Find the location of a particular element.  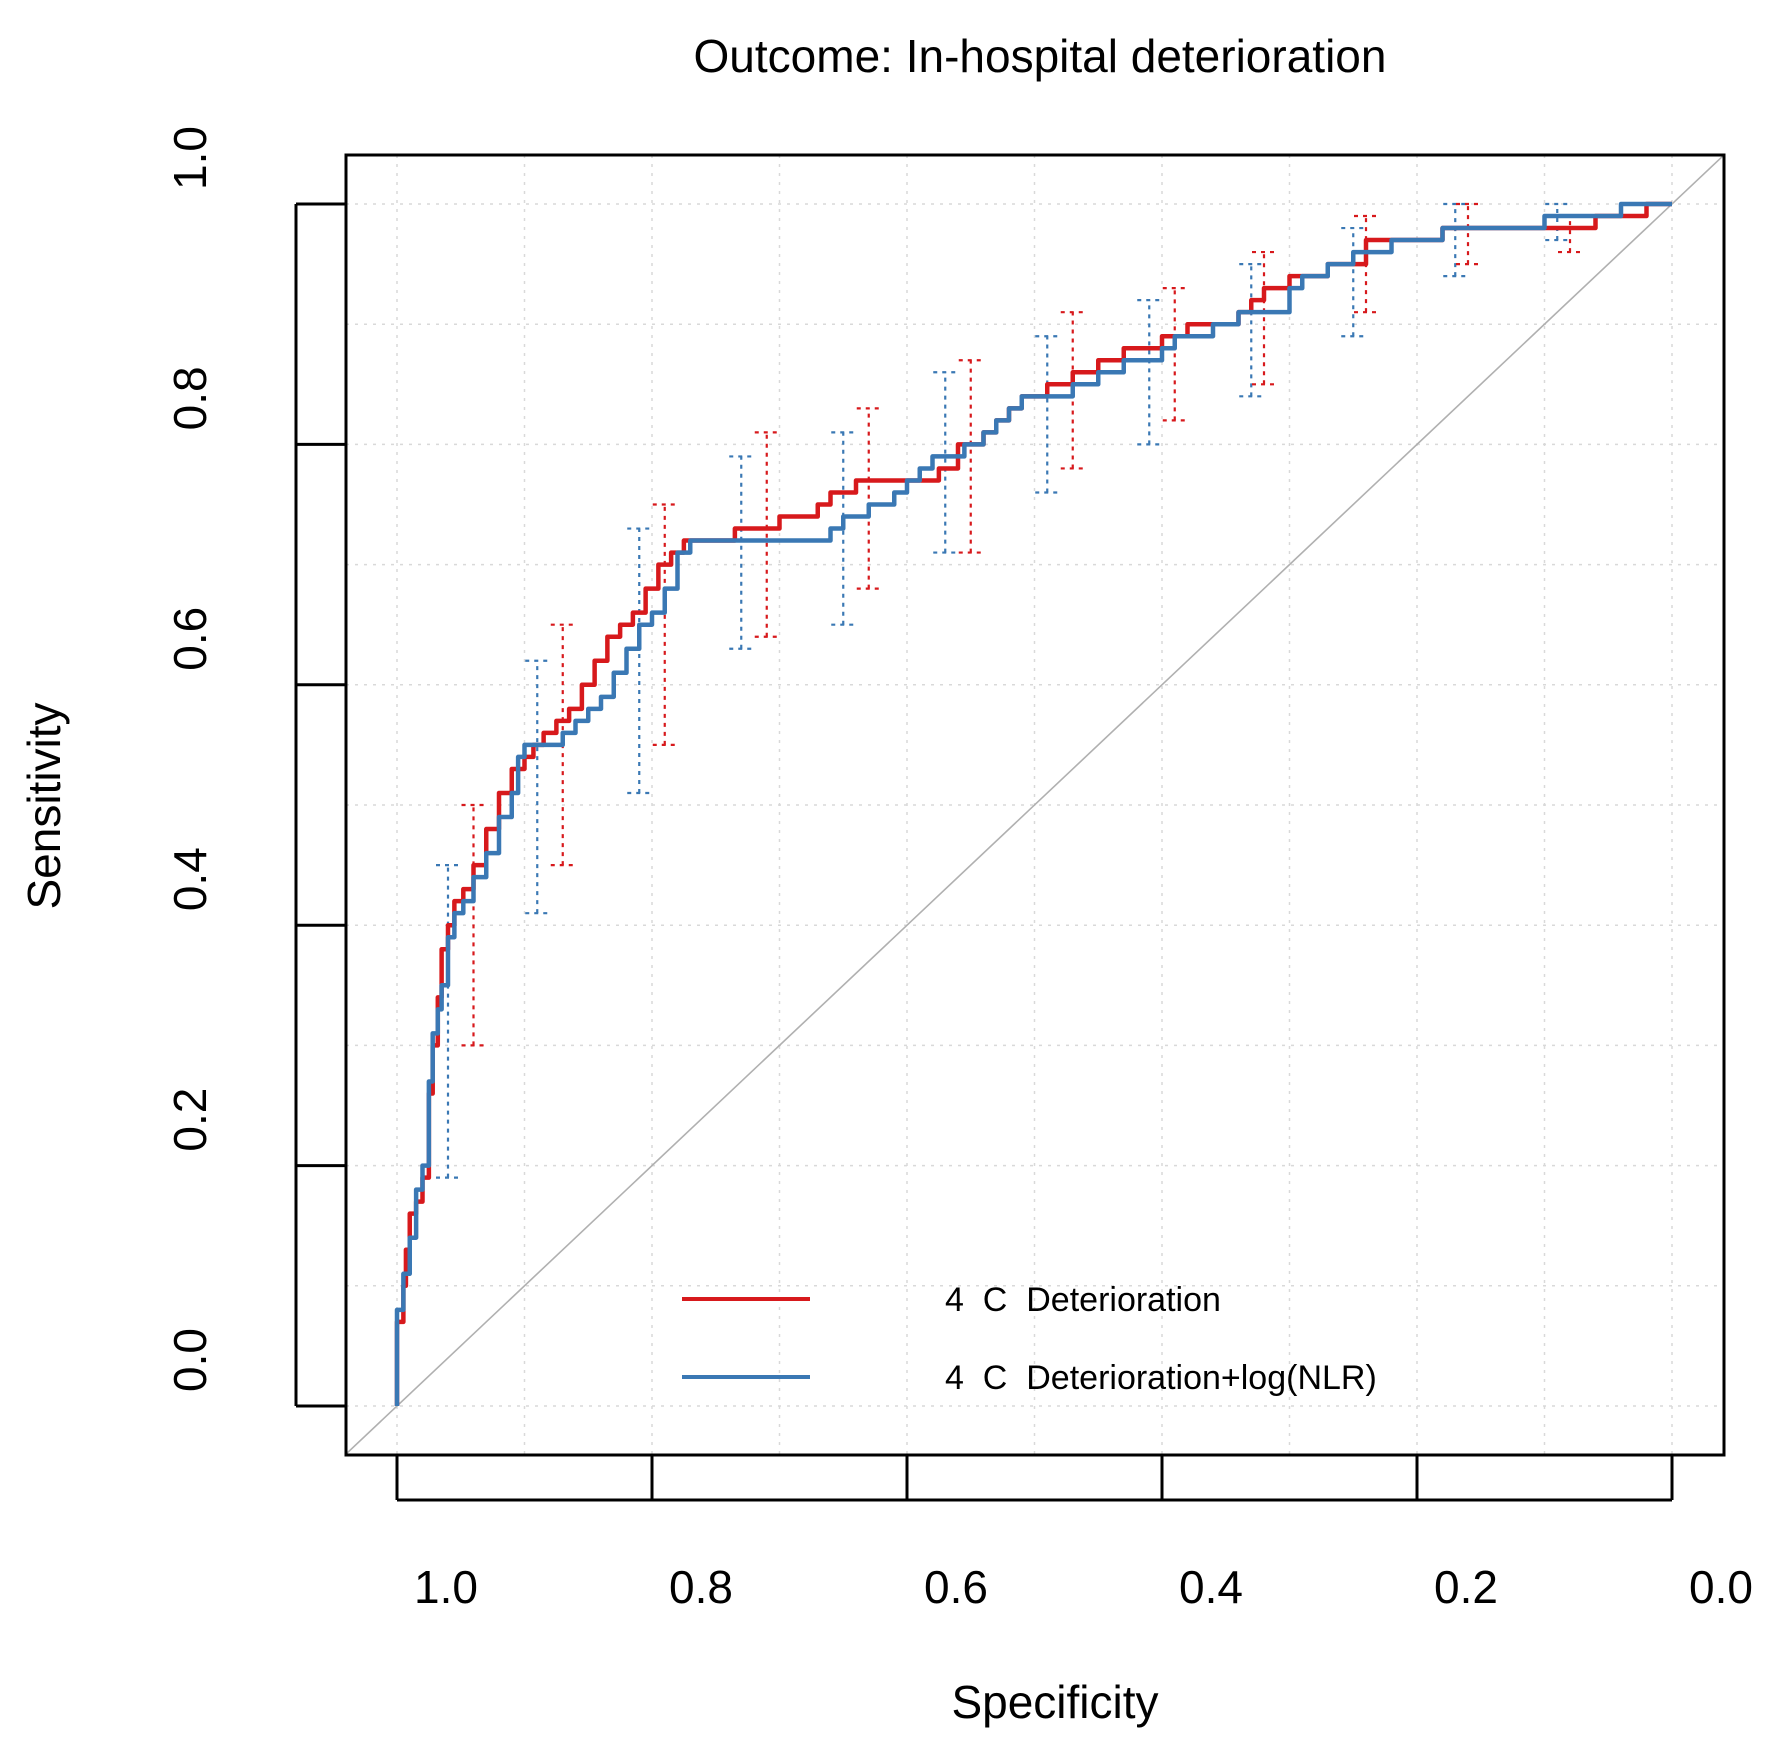

x-tick-label: 1.0 is located at coordinates (446, 1587).